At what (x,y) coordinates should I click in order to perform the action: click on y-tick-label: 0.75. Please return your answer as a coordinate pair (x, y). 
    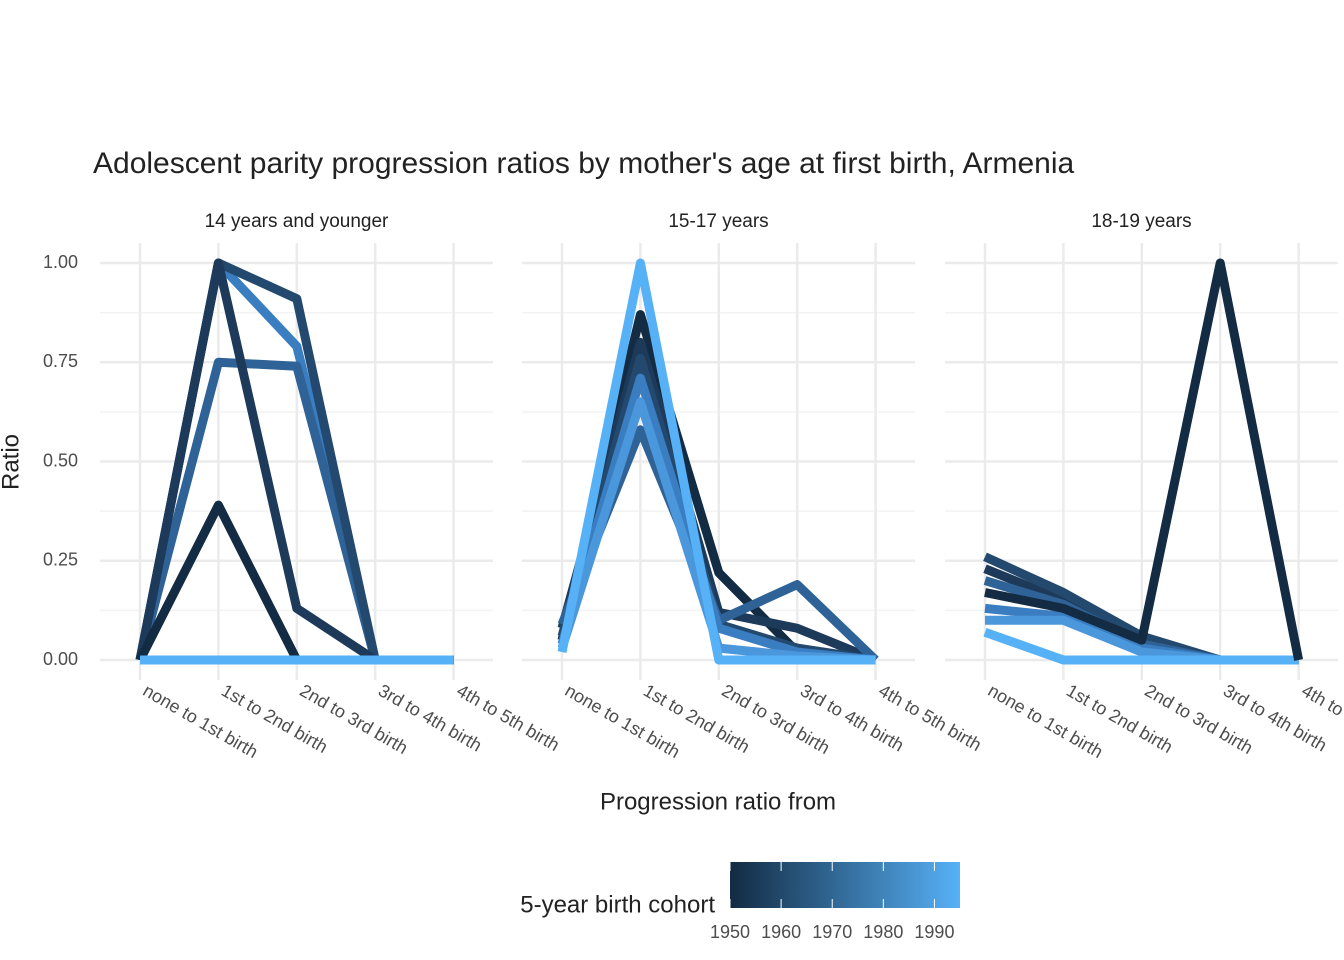
    Looking at the image, I should click on (60, 361).